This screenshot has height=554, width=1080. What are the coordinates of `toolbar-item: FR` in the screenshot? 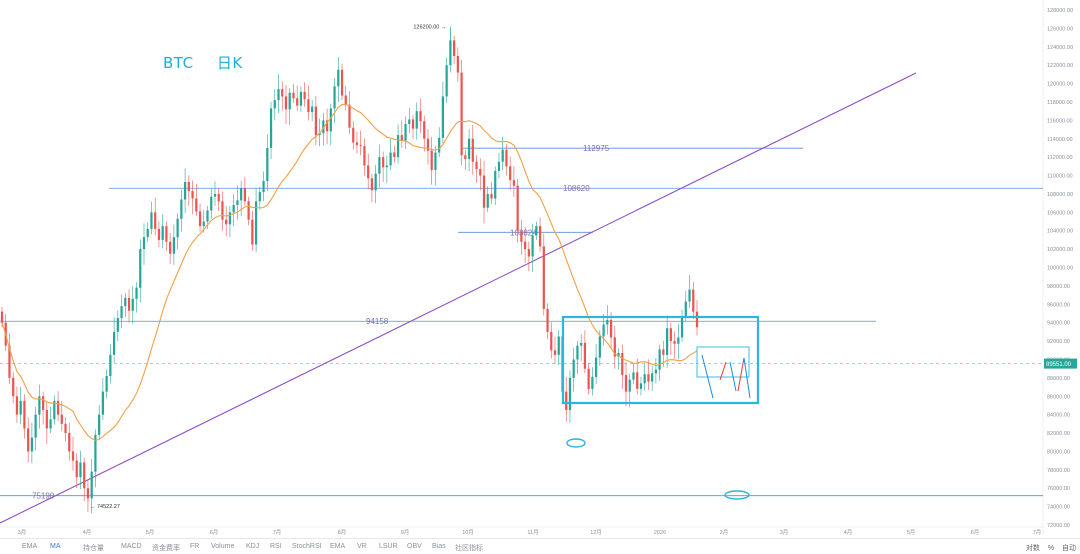 It's located at (195, 546).